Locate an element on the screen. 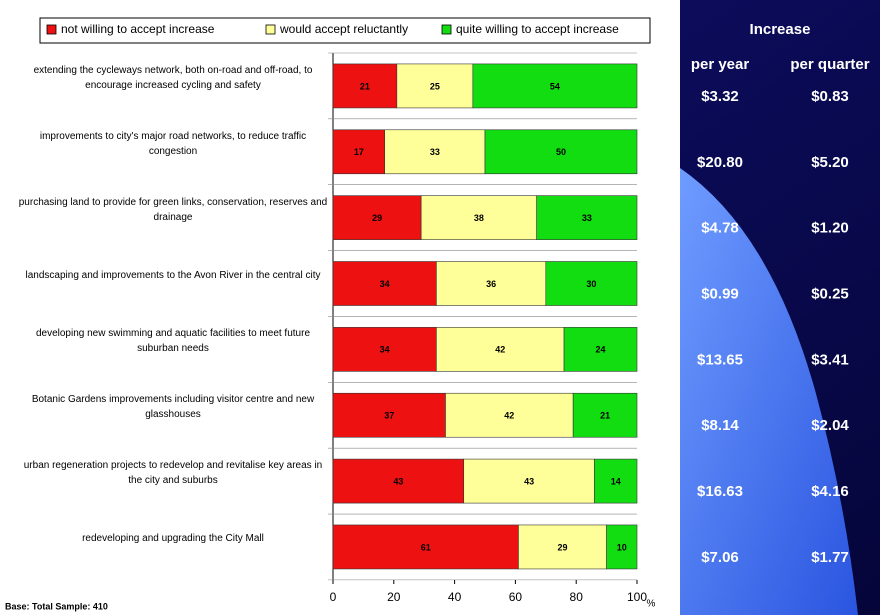 The image size is (880, 615). table-cell: $4.78 is located at coordinates (720, 228).